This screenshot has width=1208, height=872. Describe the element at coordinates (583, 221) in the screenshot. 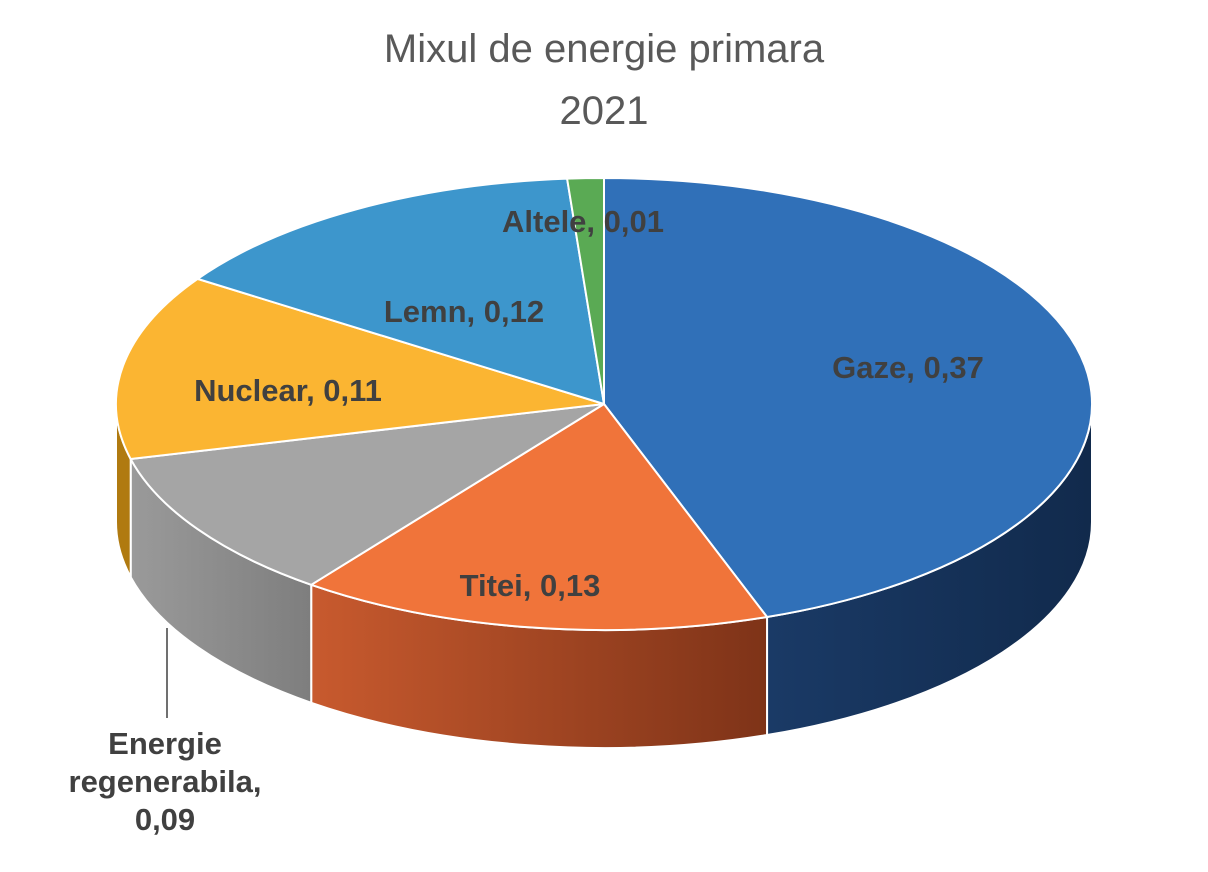

I see `data-label-altele: Altele, 0,01` at that location.